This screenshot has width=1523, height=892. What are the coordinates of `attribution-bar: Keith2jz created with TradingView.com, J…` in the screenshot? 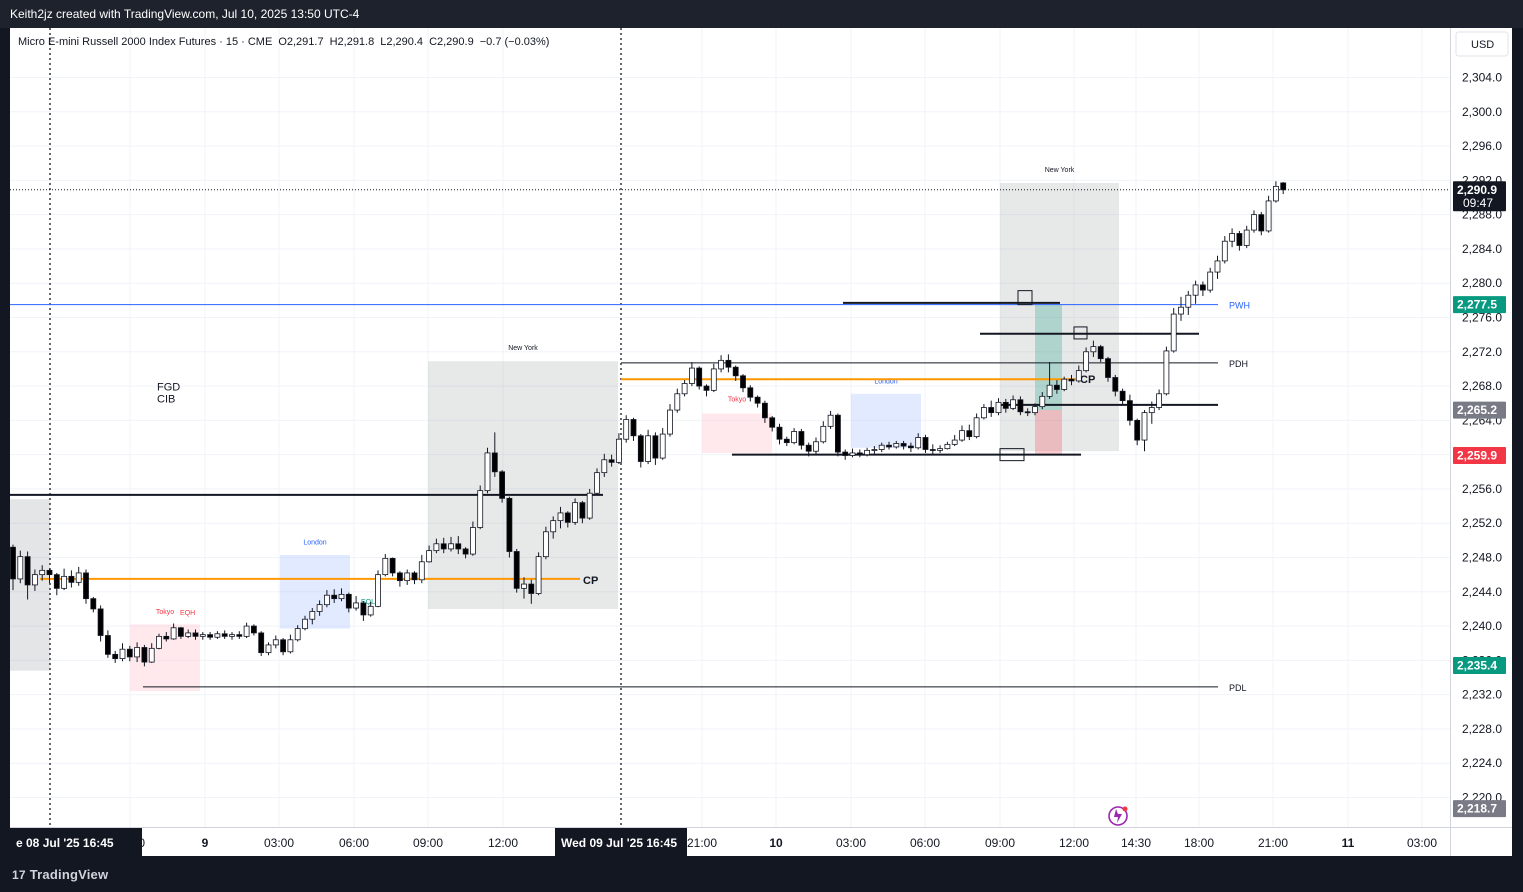 It's located at (761, 14).